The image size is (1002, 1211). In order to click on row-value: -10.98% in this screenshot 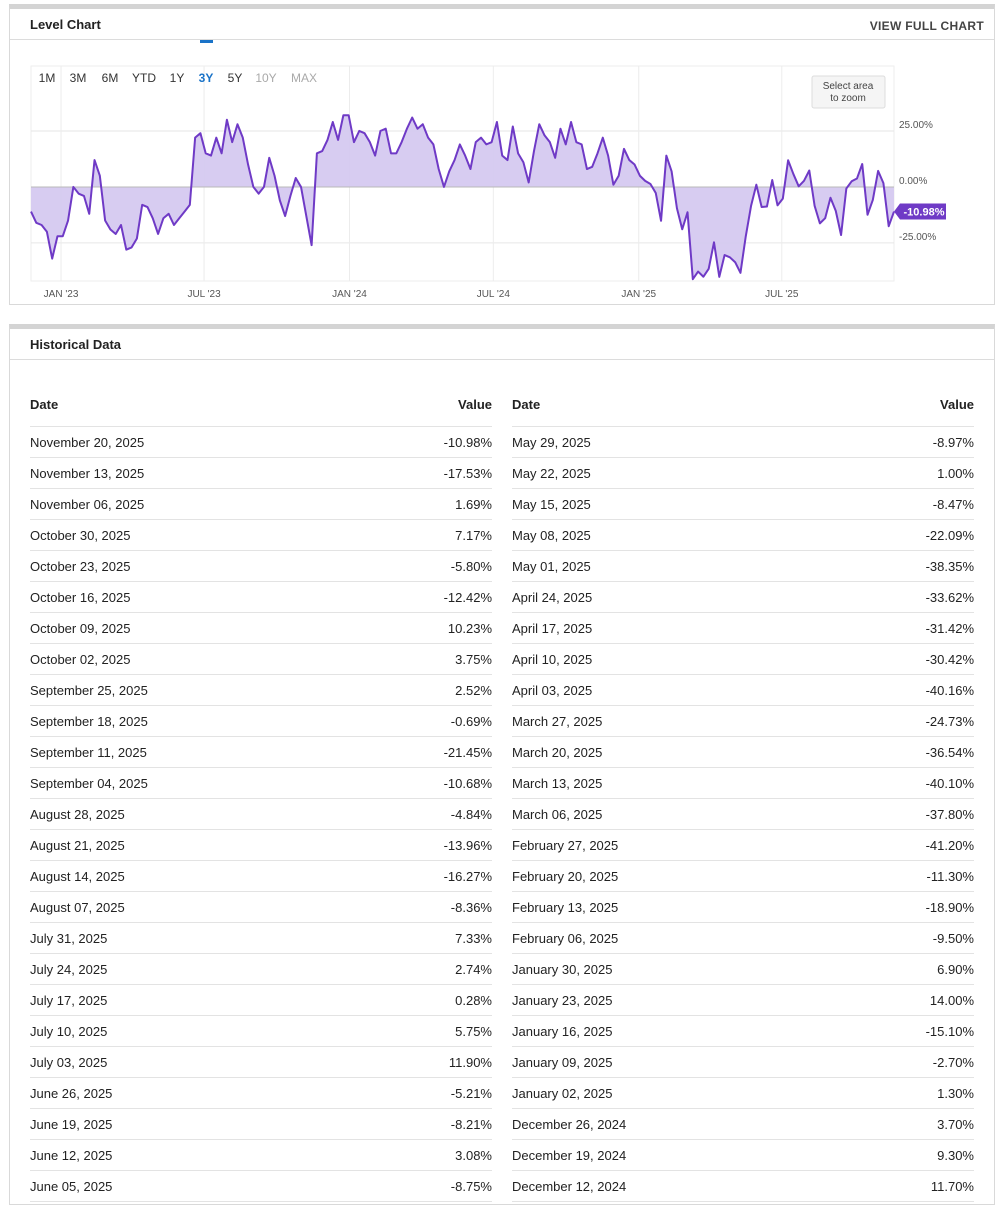, I will do `click(467, 442)`.